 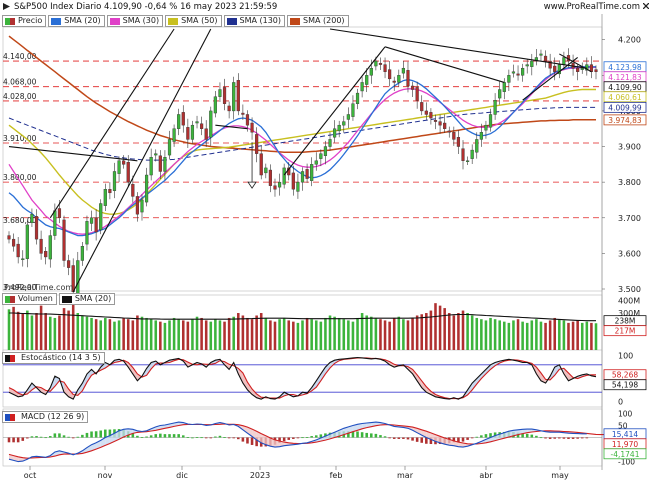 I want to click on legend-volume-sma: SMA (20), so click(x=87, y=299).